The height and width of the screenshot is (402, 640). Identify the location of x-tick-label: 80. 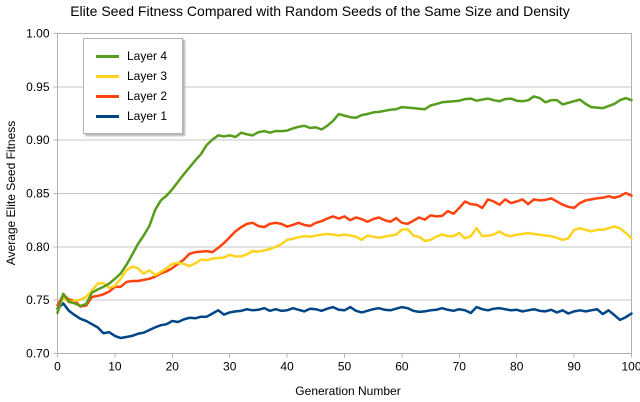
(517, 367).